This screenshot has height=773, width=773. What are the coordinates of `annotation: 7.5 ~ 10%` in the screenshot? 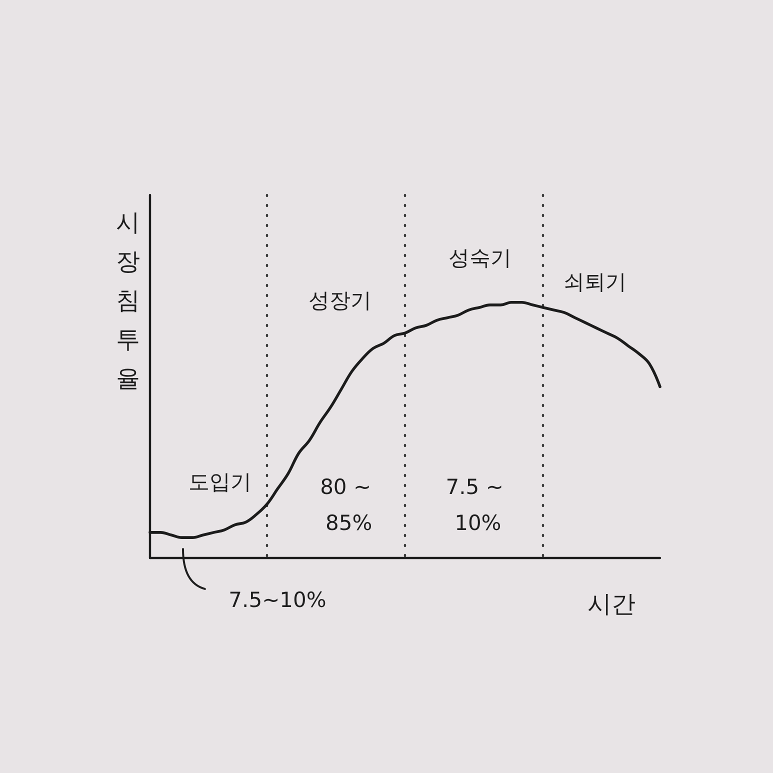 It's located at (478, 505).